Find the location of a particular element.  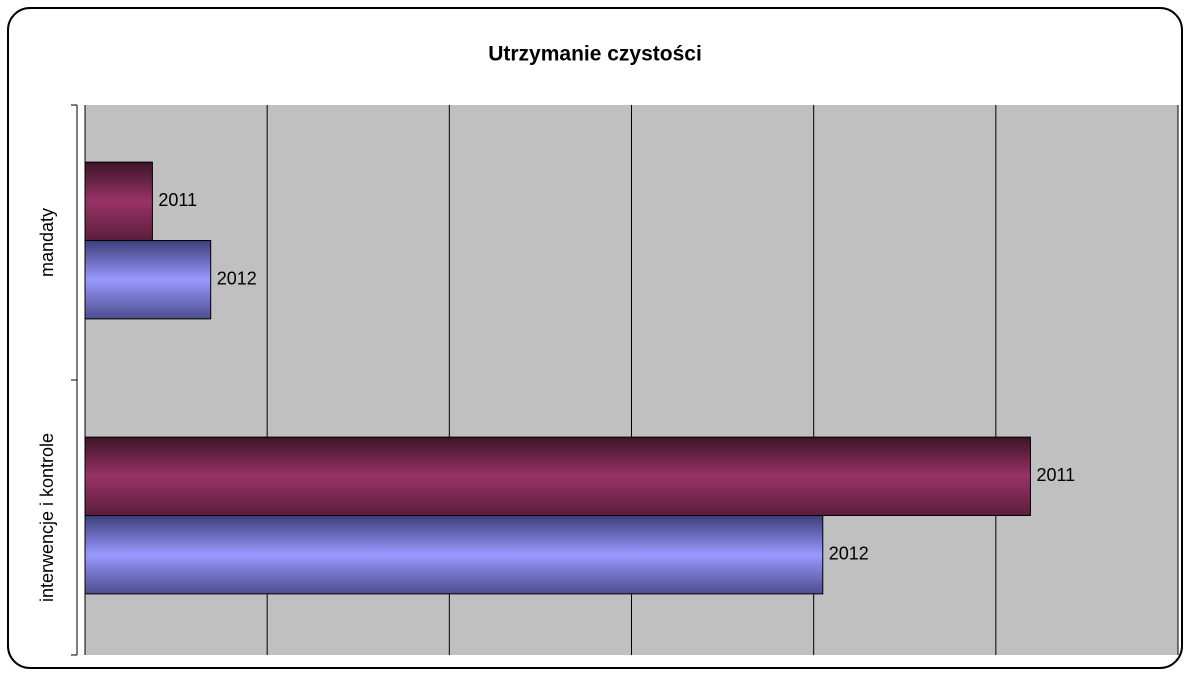

y-tick-label: mandaty is located at coordinates (47, 242).